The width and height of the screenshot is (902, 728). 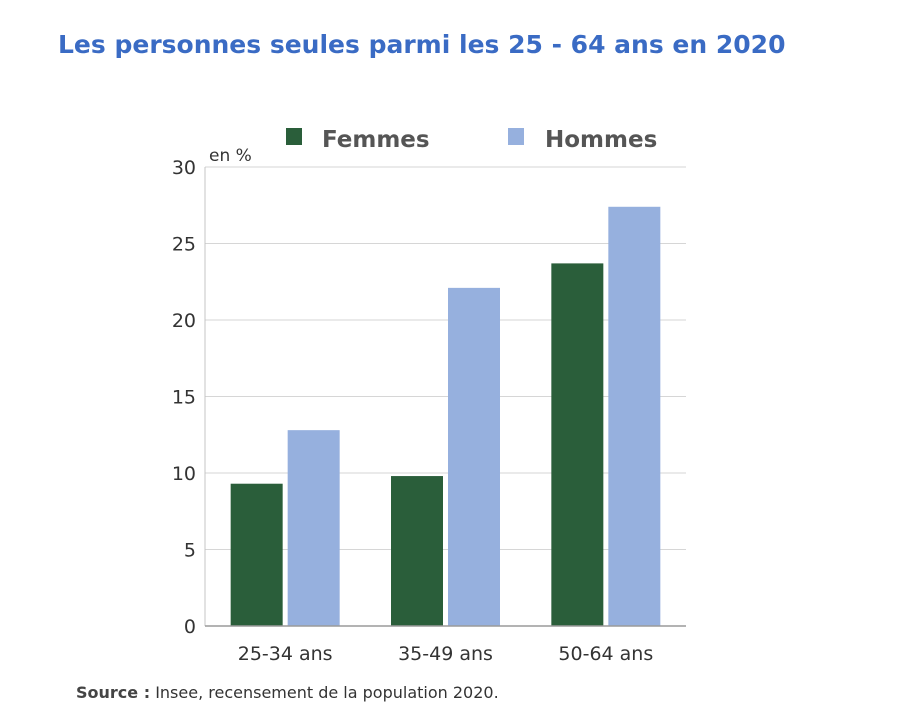 I want to click on x-tick-label: 50-64 ans, so click(x=605, y=654).